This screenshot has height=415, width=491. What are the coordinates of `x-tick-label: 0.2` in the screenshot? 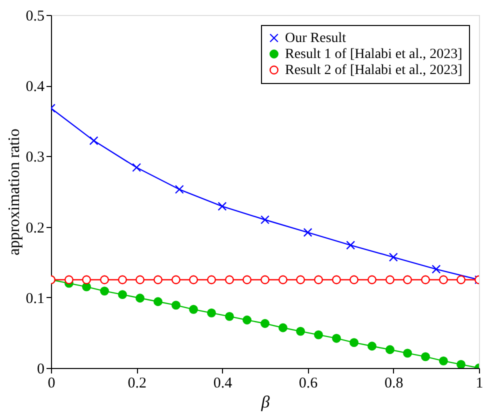 It's located at (137, 384).